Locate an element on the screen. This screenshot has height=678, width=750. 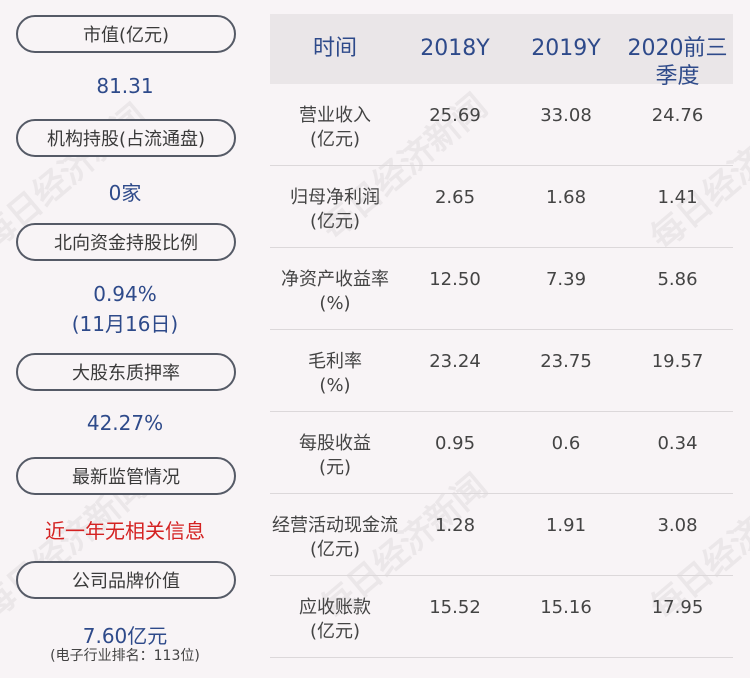
metric-label: 净资产收益率 is located at coordinates (335, 279).